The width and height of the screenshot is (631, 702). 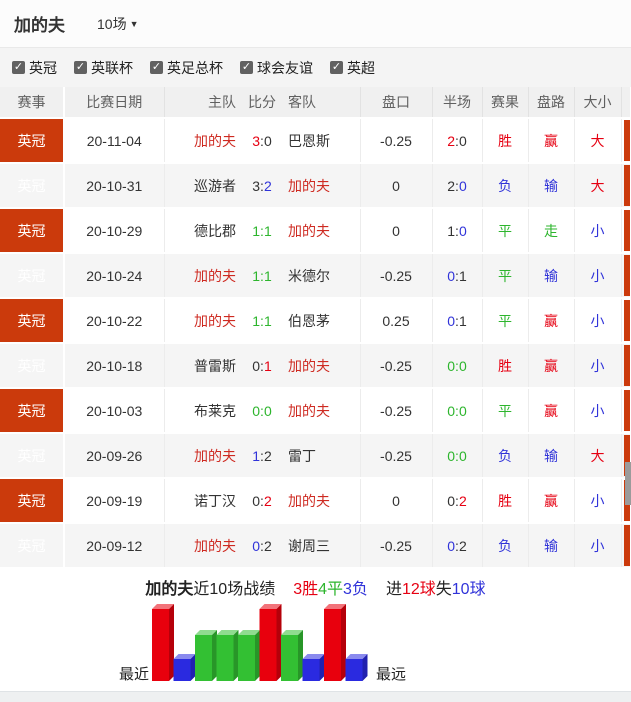 I want to click on match-count-dropdown: 10场 ▼, so click(x=118, y=24).